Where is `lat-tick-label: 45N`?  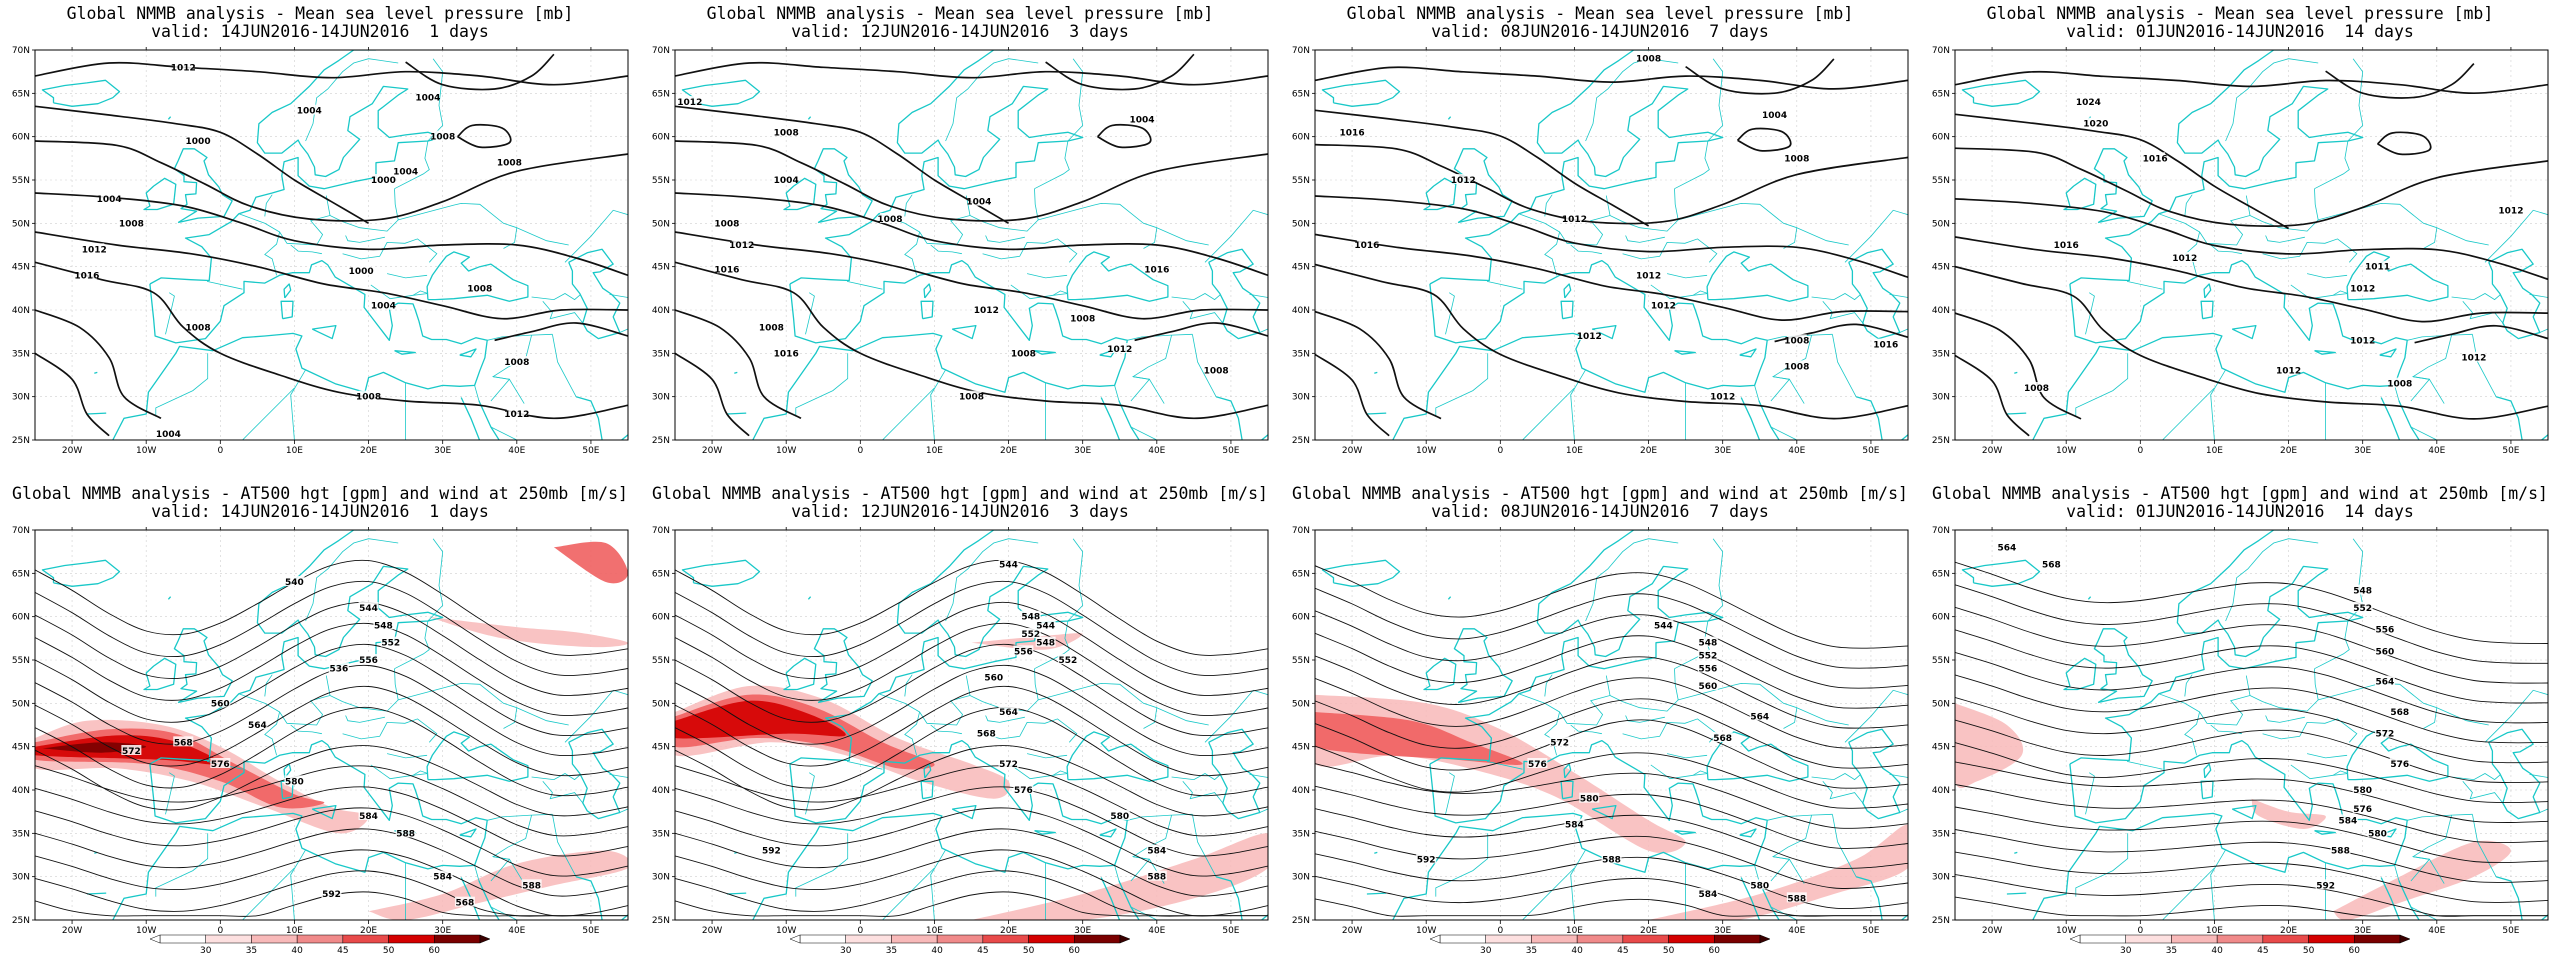
lat-tick-label: 45N is located at coordinates (21, 748).